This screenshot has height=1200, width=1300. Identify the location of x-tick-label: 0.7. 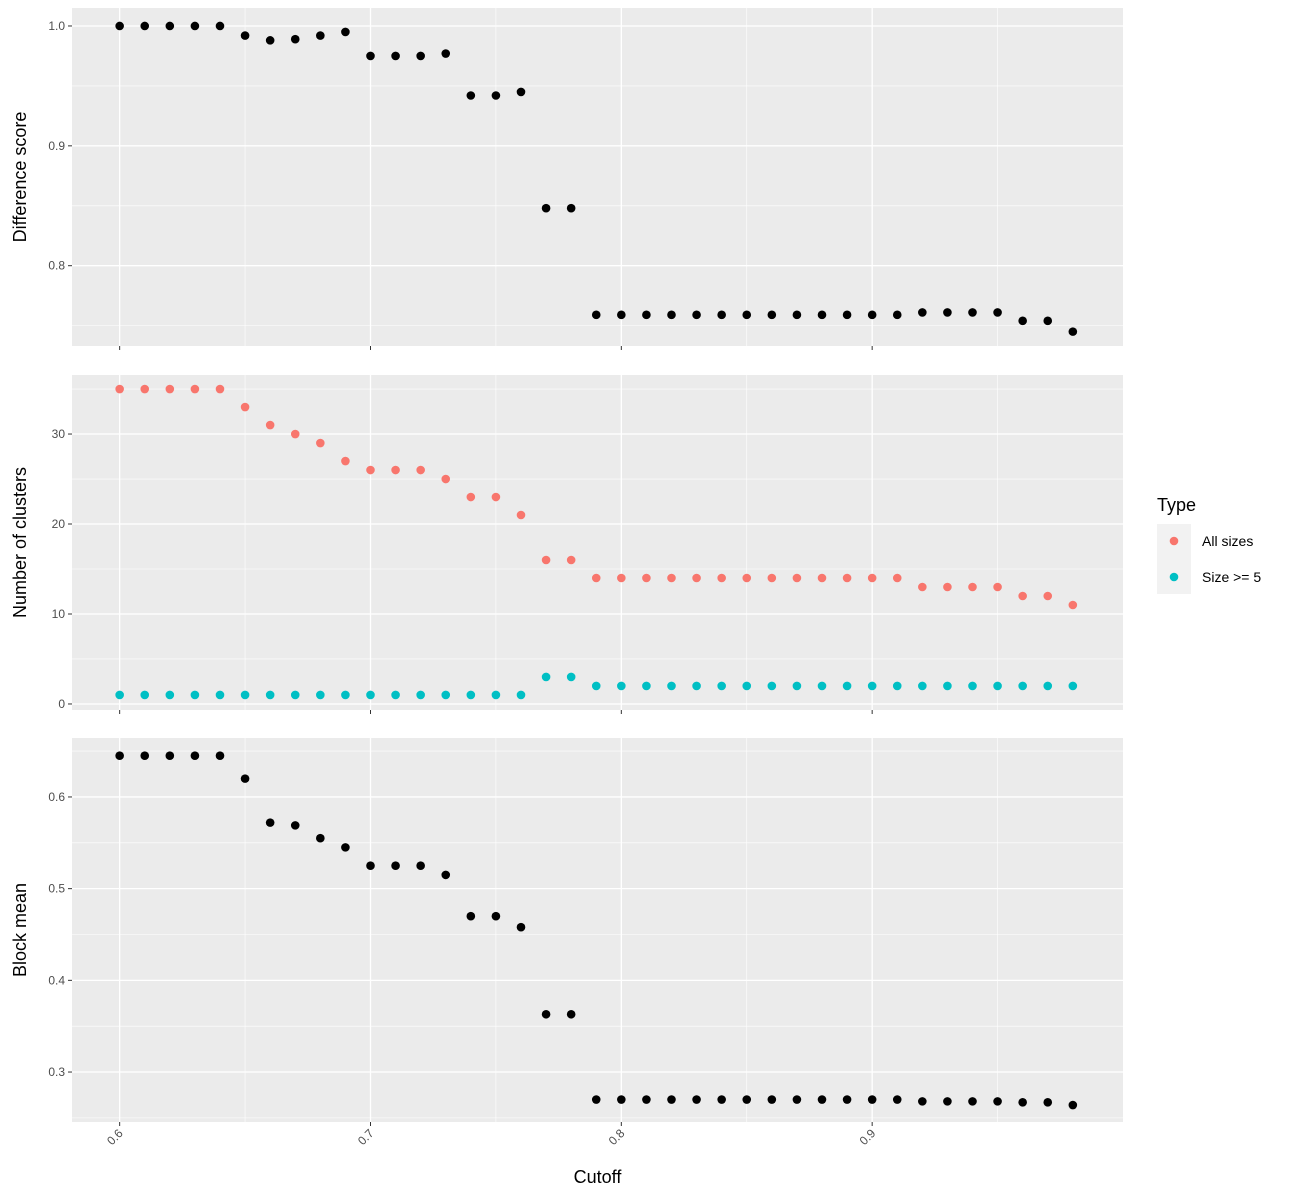
(366, 1137).